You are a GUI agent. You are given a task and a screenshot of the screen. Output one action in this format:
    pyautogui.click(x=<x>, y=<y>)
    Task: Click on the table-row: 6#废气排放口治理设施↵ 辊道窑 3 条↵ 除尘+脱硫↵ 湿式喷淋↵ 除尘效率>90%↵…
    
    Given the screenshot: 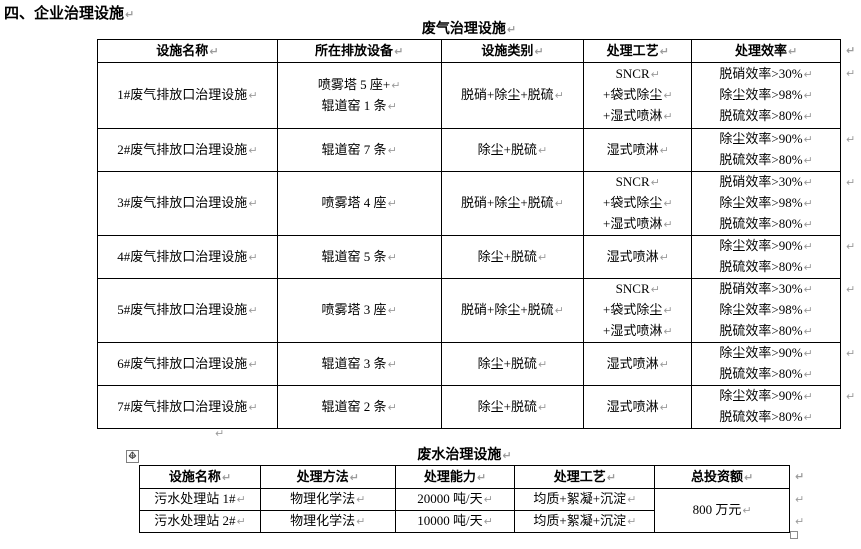 What is the action you would take?
    pyautogui.click(x=478, y=364)
    